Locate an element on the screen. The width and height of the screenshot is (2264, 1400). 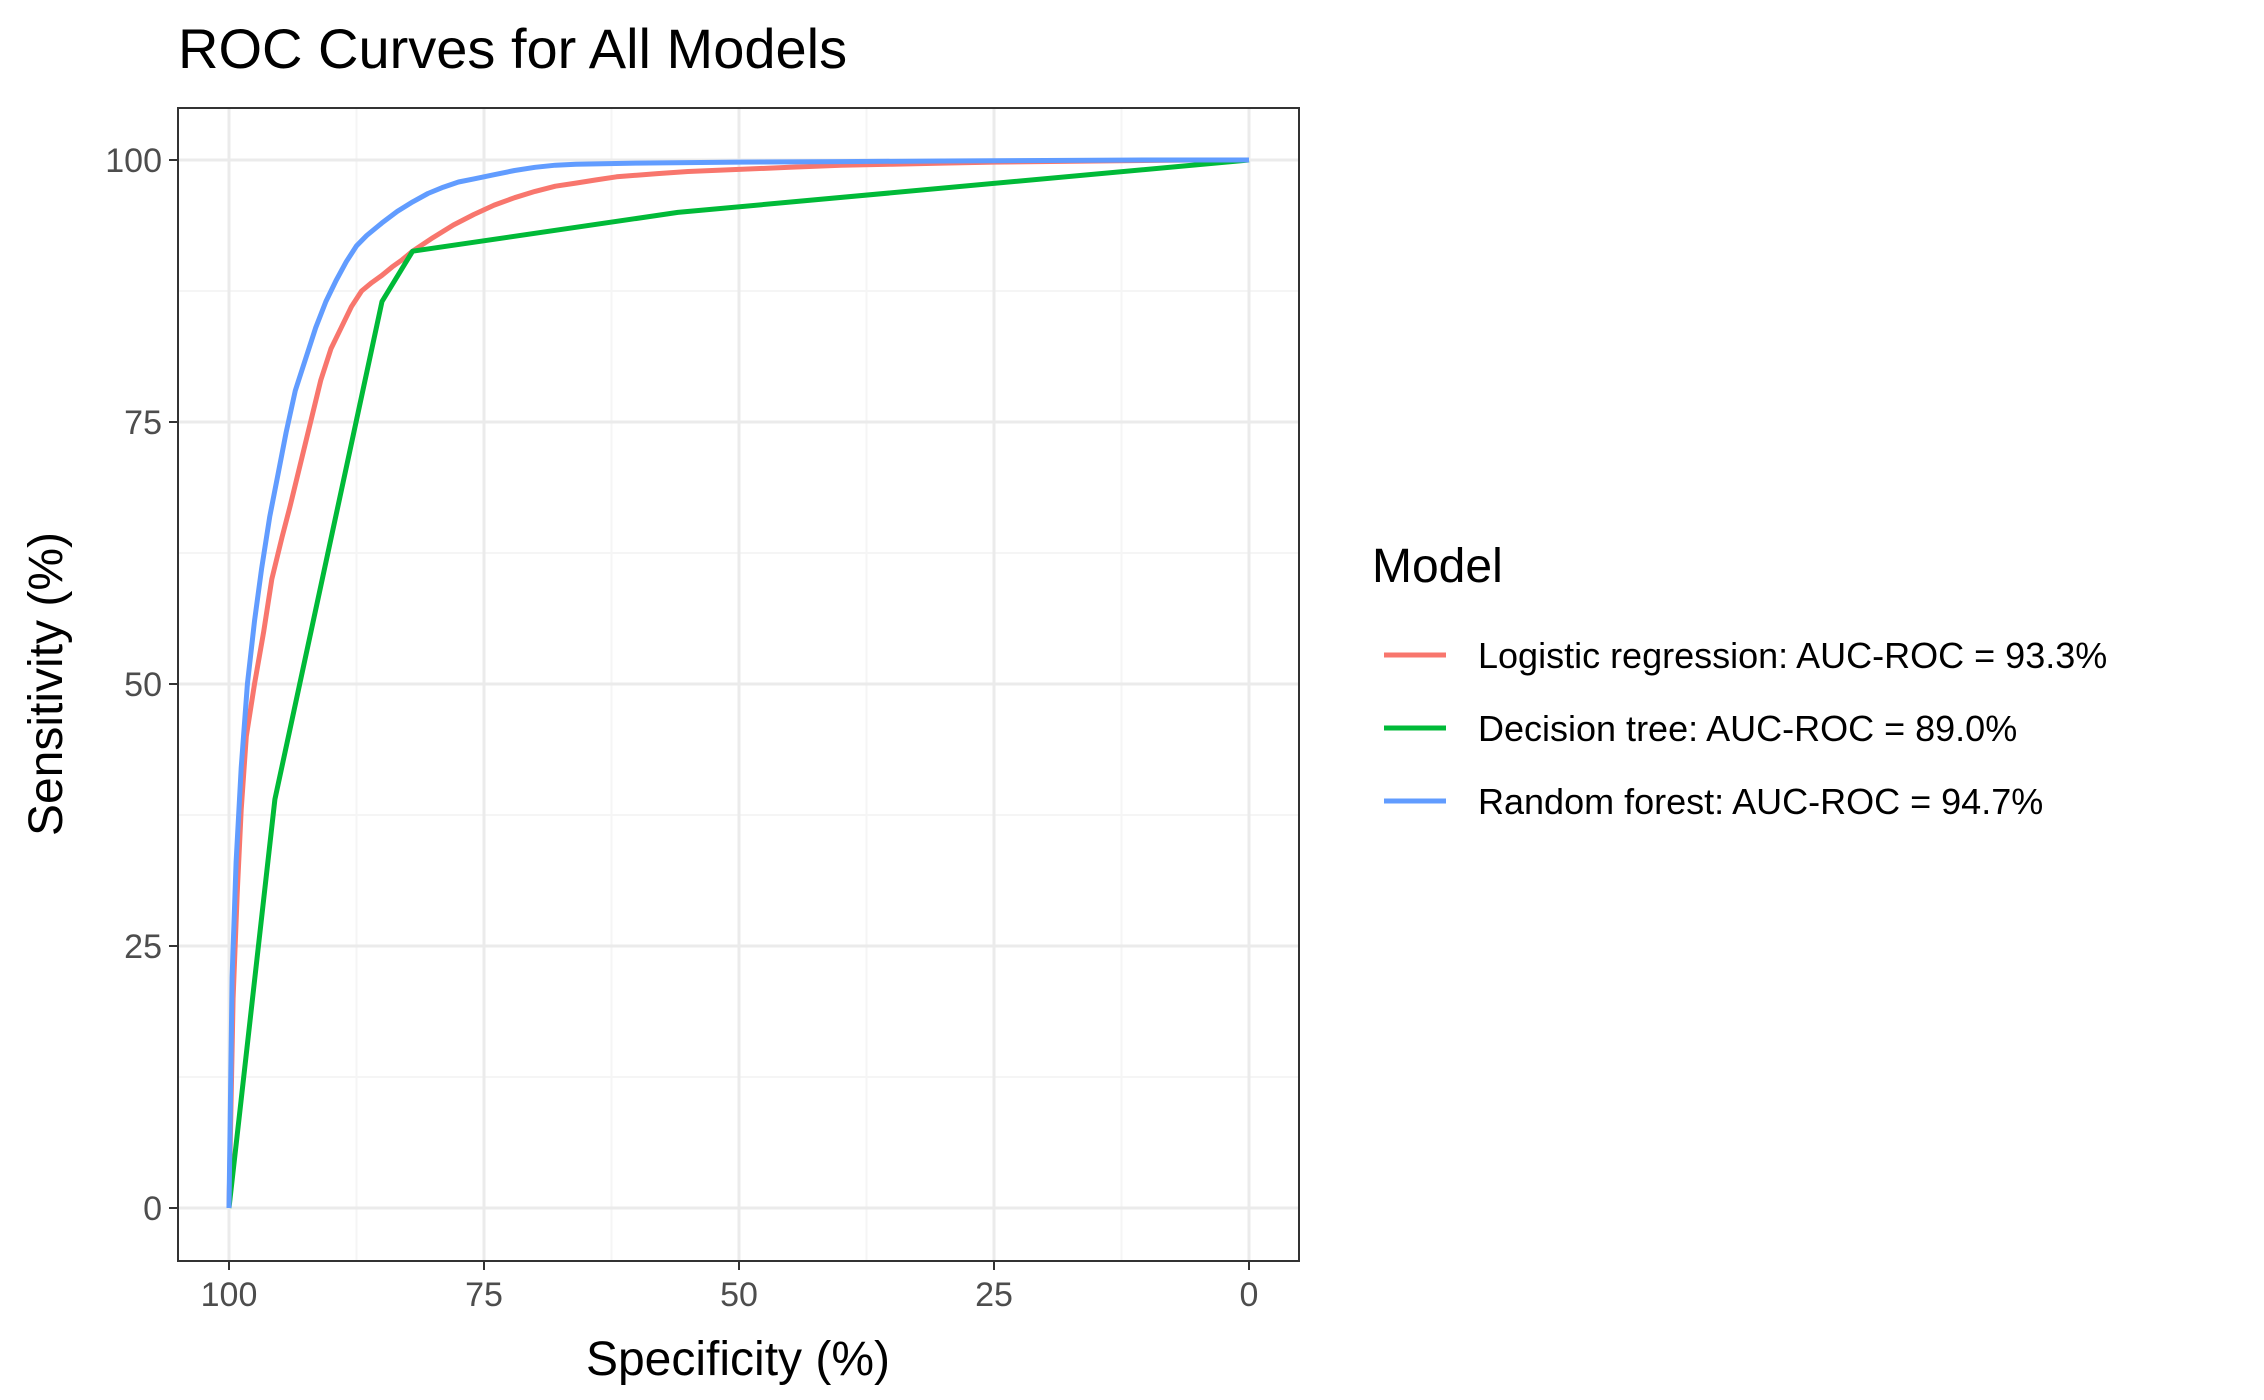
legend-label-1: Decision tree: AUC-ROC = 89.0% is located at coordinates (1747, 728).